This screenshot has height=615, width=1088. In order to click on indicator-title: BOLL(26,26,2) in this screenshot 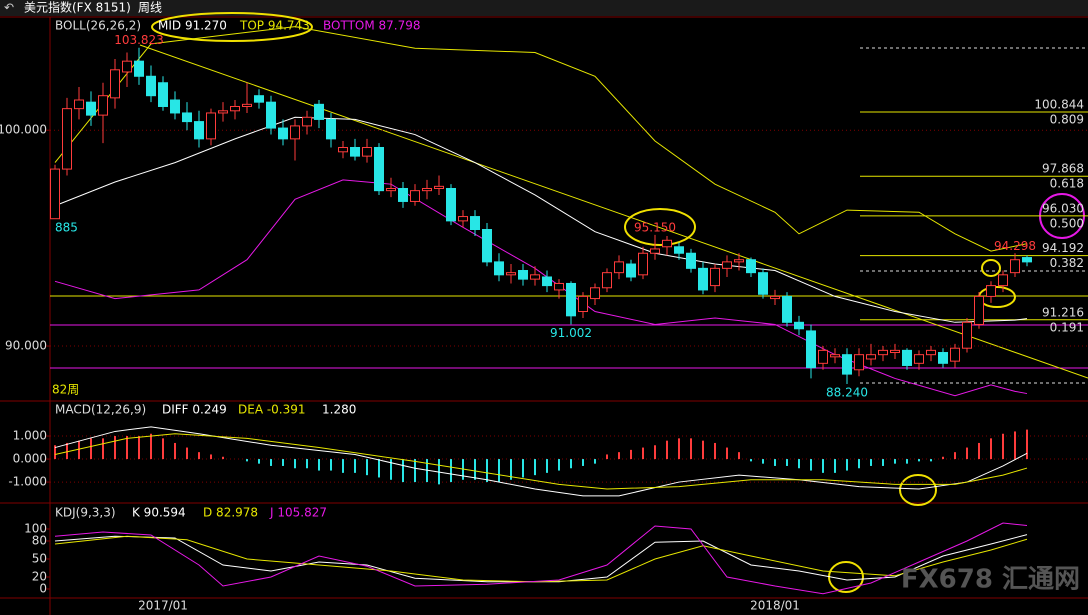, I will do `click(98, 26)`.